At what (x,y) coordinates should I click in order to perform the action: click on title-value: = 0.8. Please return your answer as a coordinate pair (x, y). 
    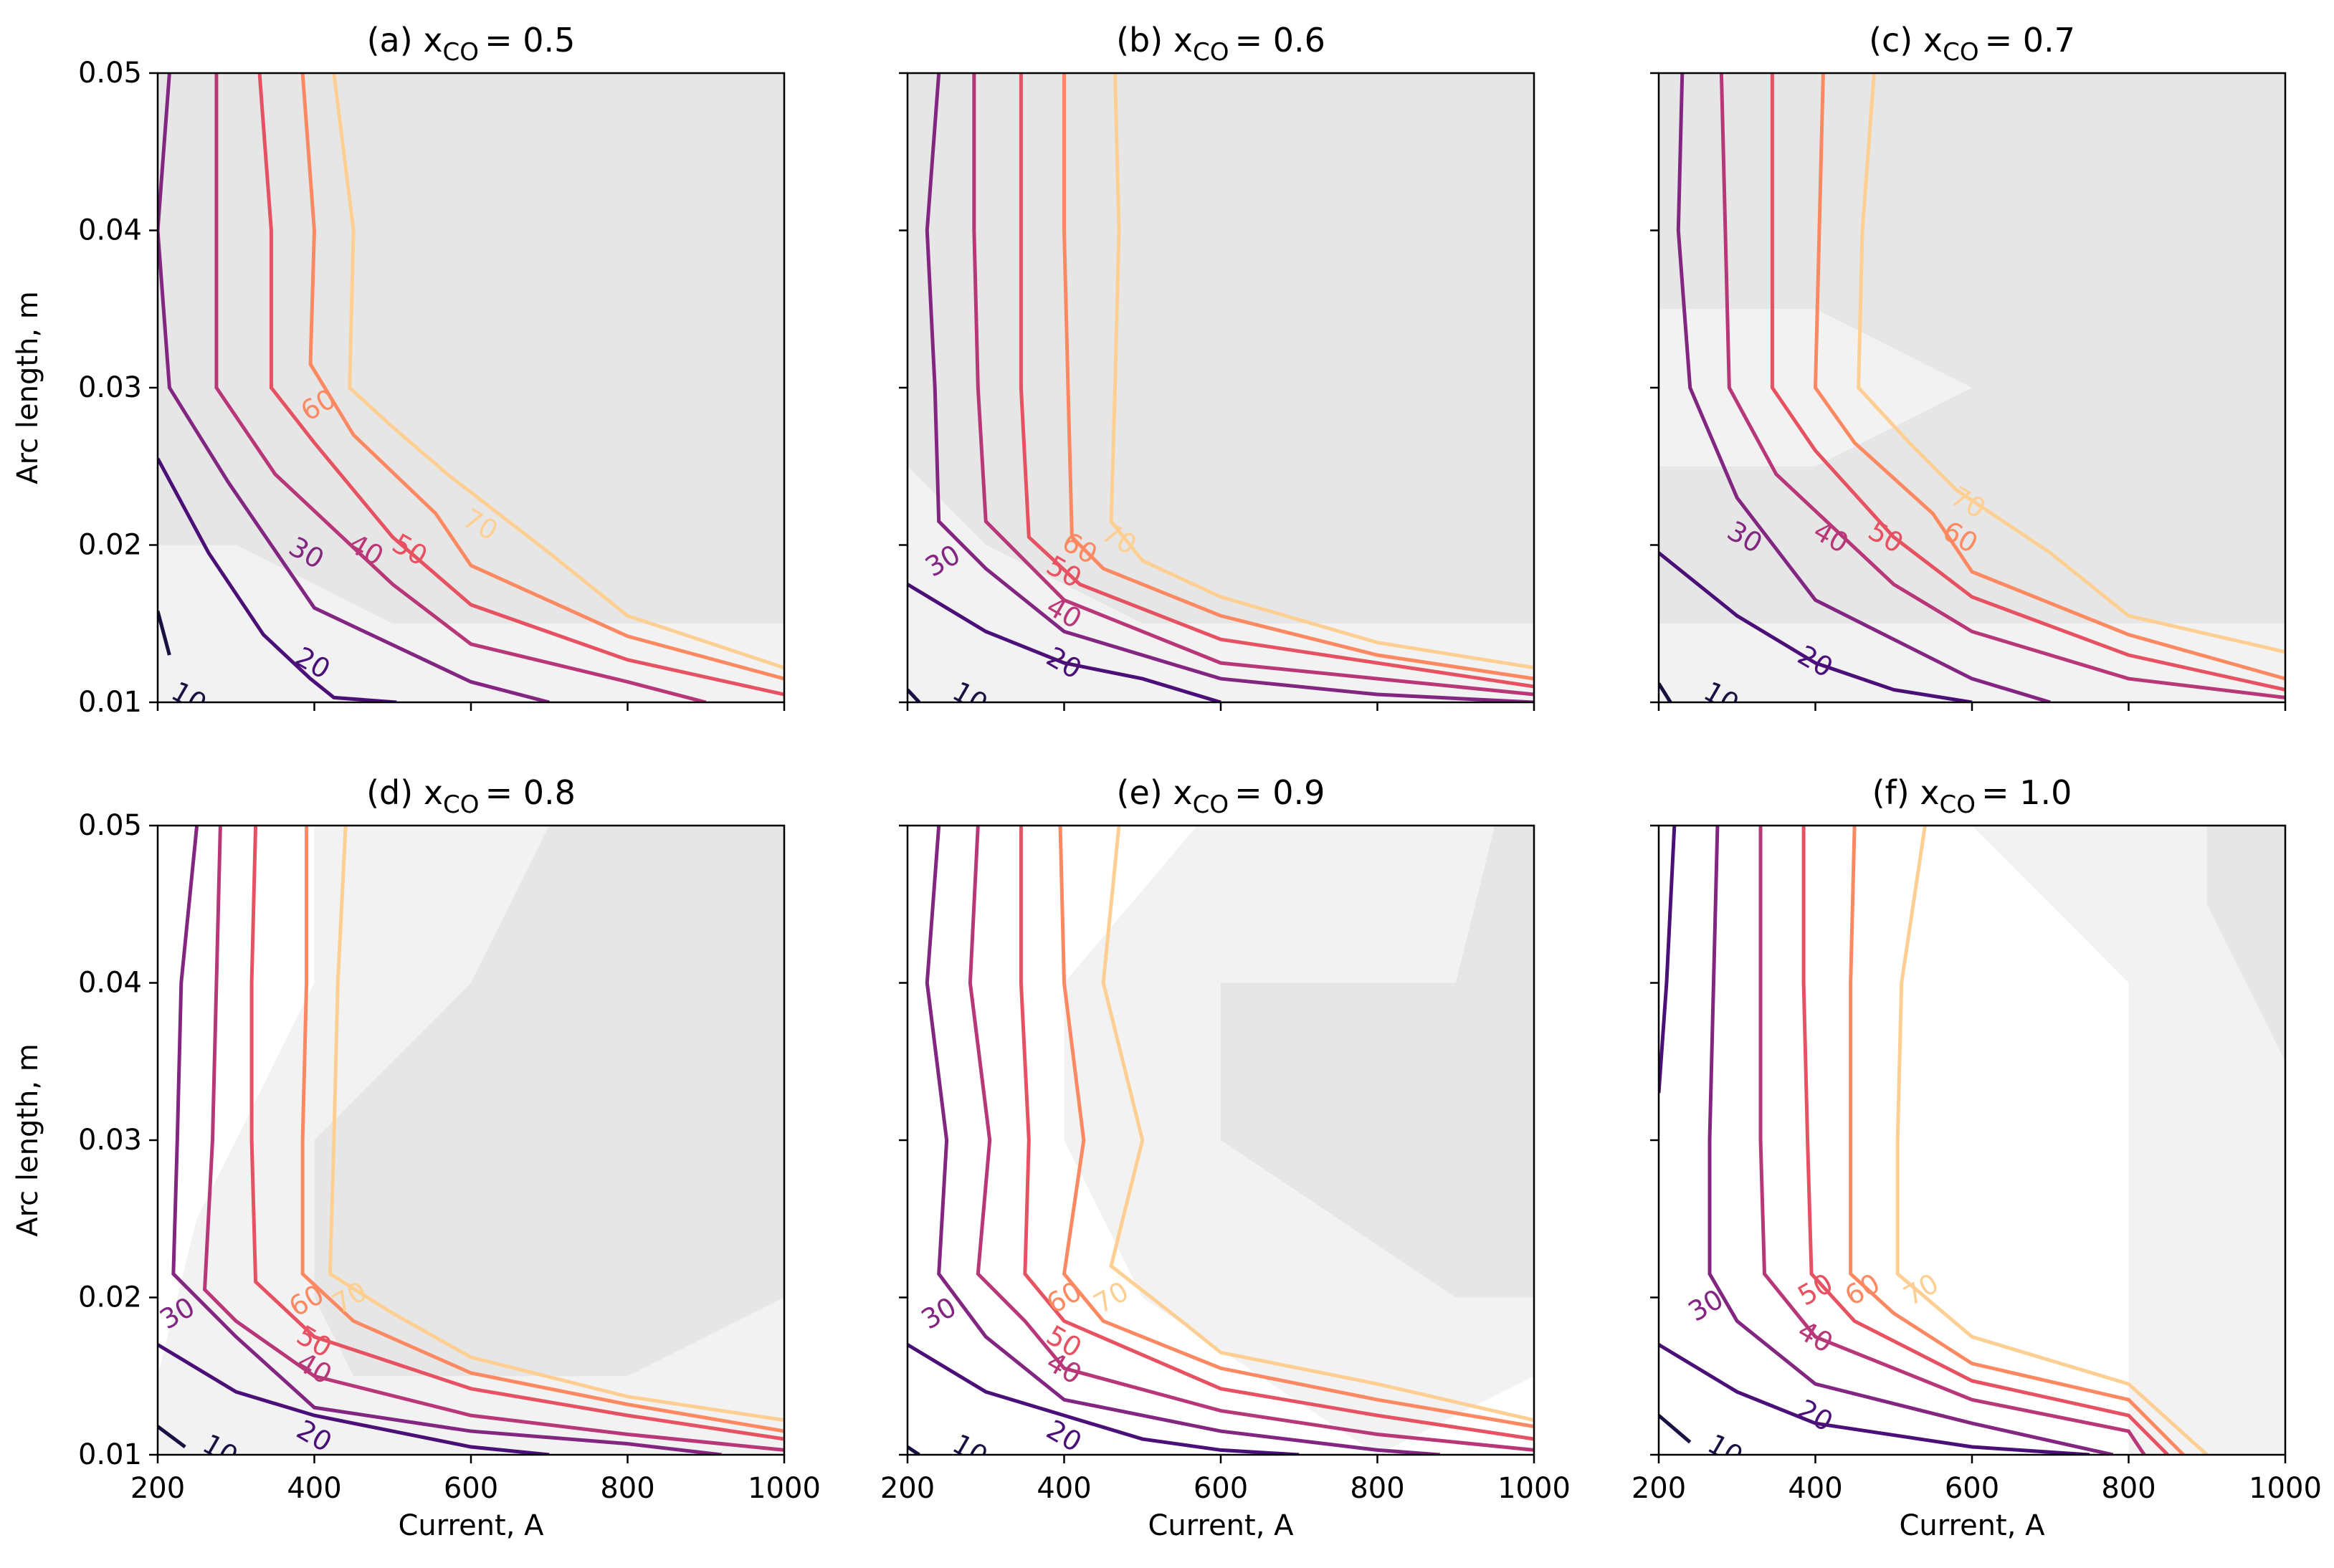
    Looking at the image, I should click on (530, 793).